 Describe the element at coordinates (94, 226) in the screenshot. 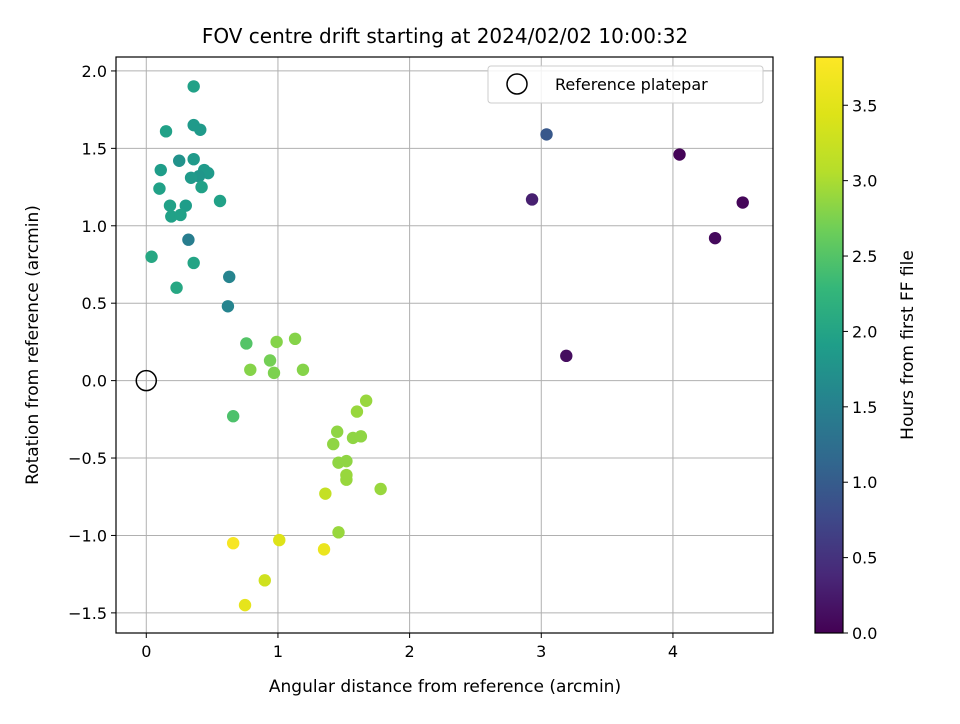

I see `y-tick-label: 1.0` at that location.